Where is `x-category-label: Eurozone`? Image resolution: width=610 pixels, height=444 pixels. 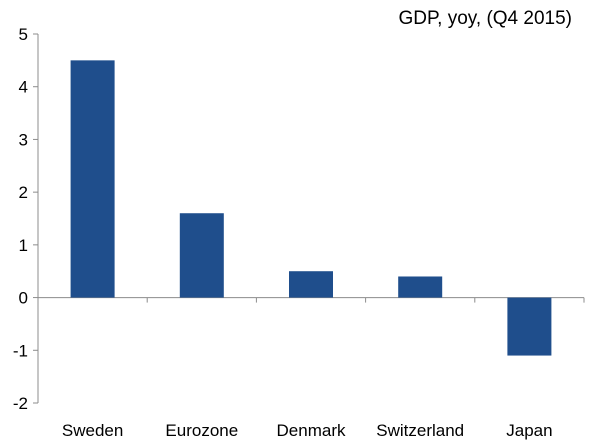 x-category-label: Eurozone is located at coordinates (201, 430).